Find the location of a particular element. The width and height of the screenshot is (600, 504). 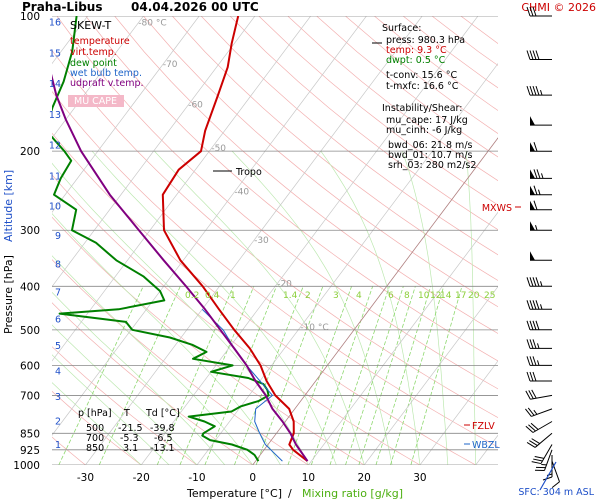

altitude-tick-label: 4 is located at coordinates (58, 372).